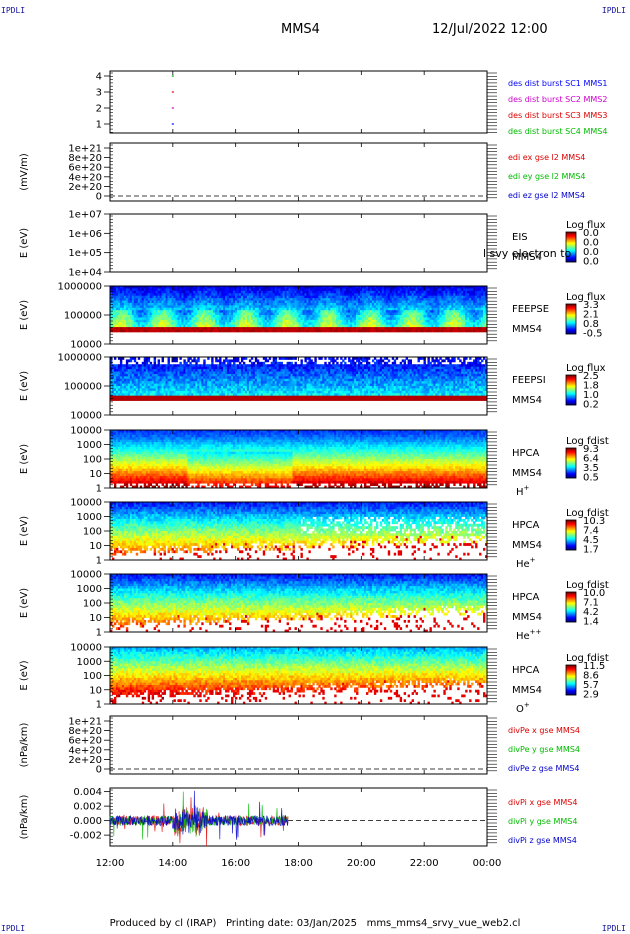  Describe the element at coordinates (83, 316) in the screenshot. I see `ytick-label: 100000` at that location.